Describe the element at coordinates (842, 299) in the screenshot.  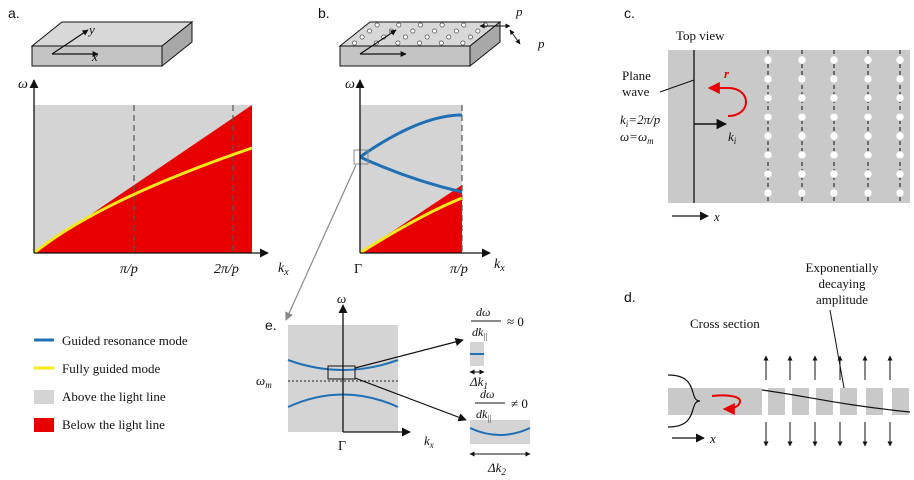
I see `panel-d-annot-3: amplitude` at that location.